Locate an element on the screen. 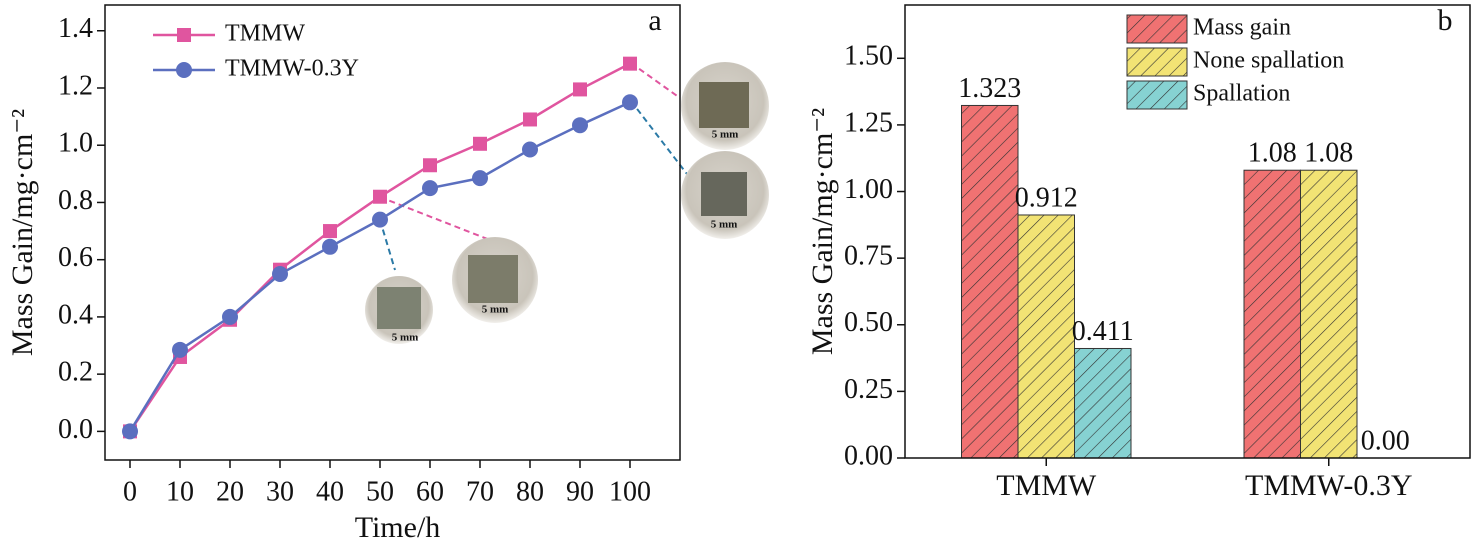 This screenshot has height=556, width=1476. y-tick-label: 1.25 is located at coordinates (868, 122).